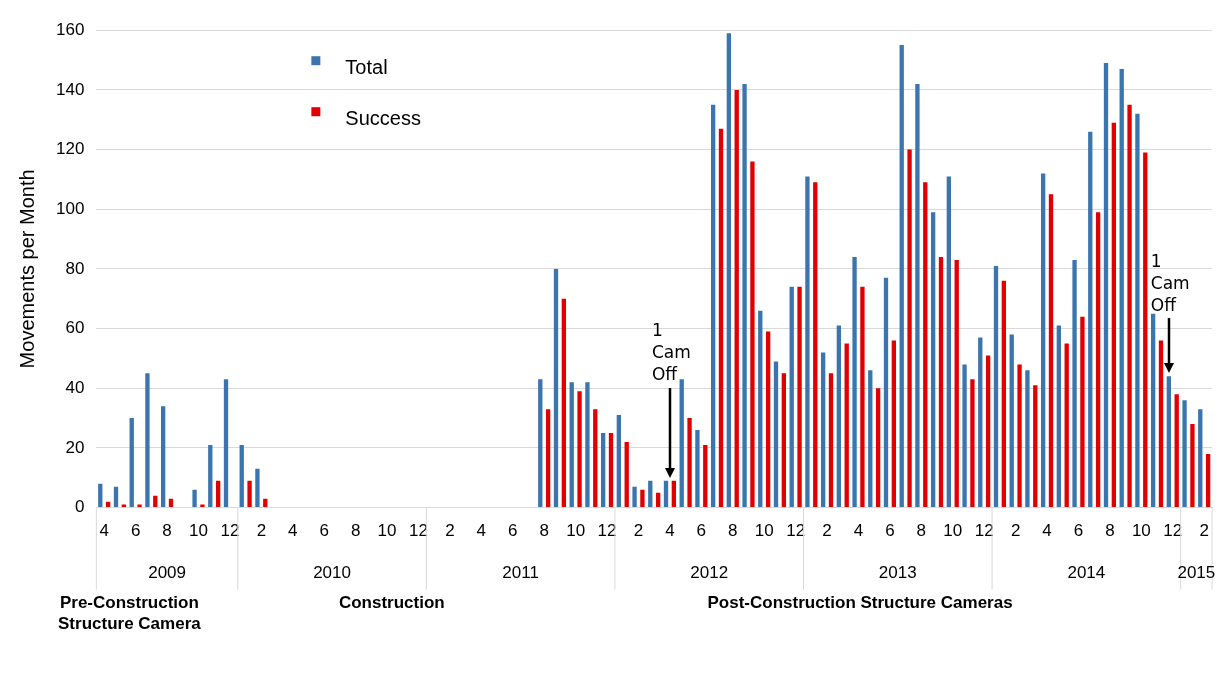 This screenshot has height=679, width=1231. Describe the element at coordinates (520, 573) in the screenshot. I see `text: 2011` at that location.